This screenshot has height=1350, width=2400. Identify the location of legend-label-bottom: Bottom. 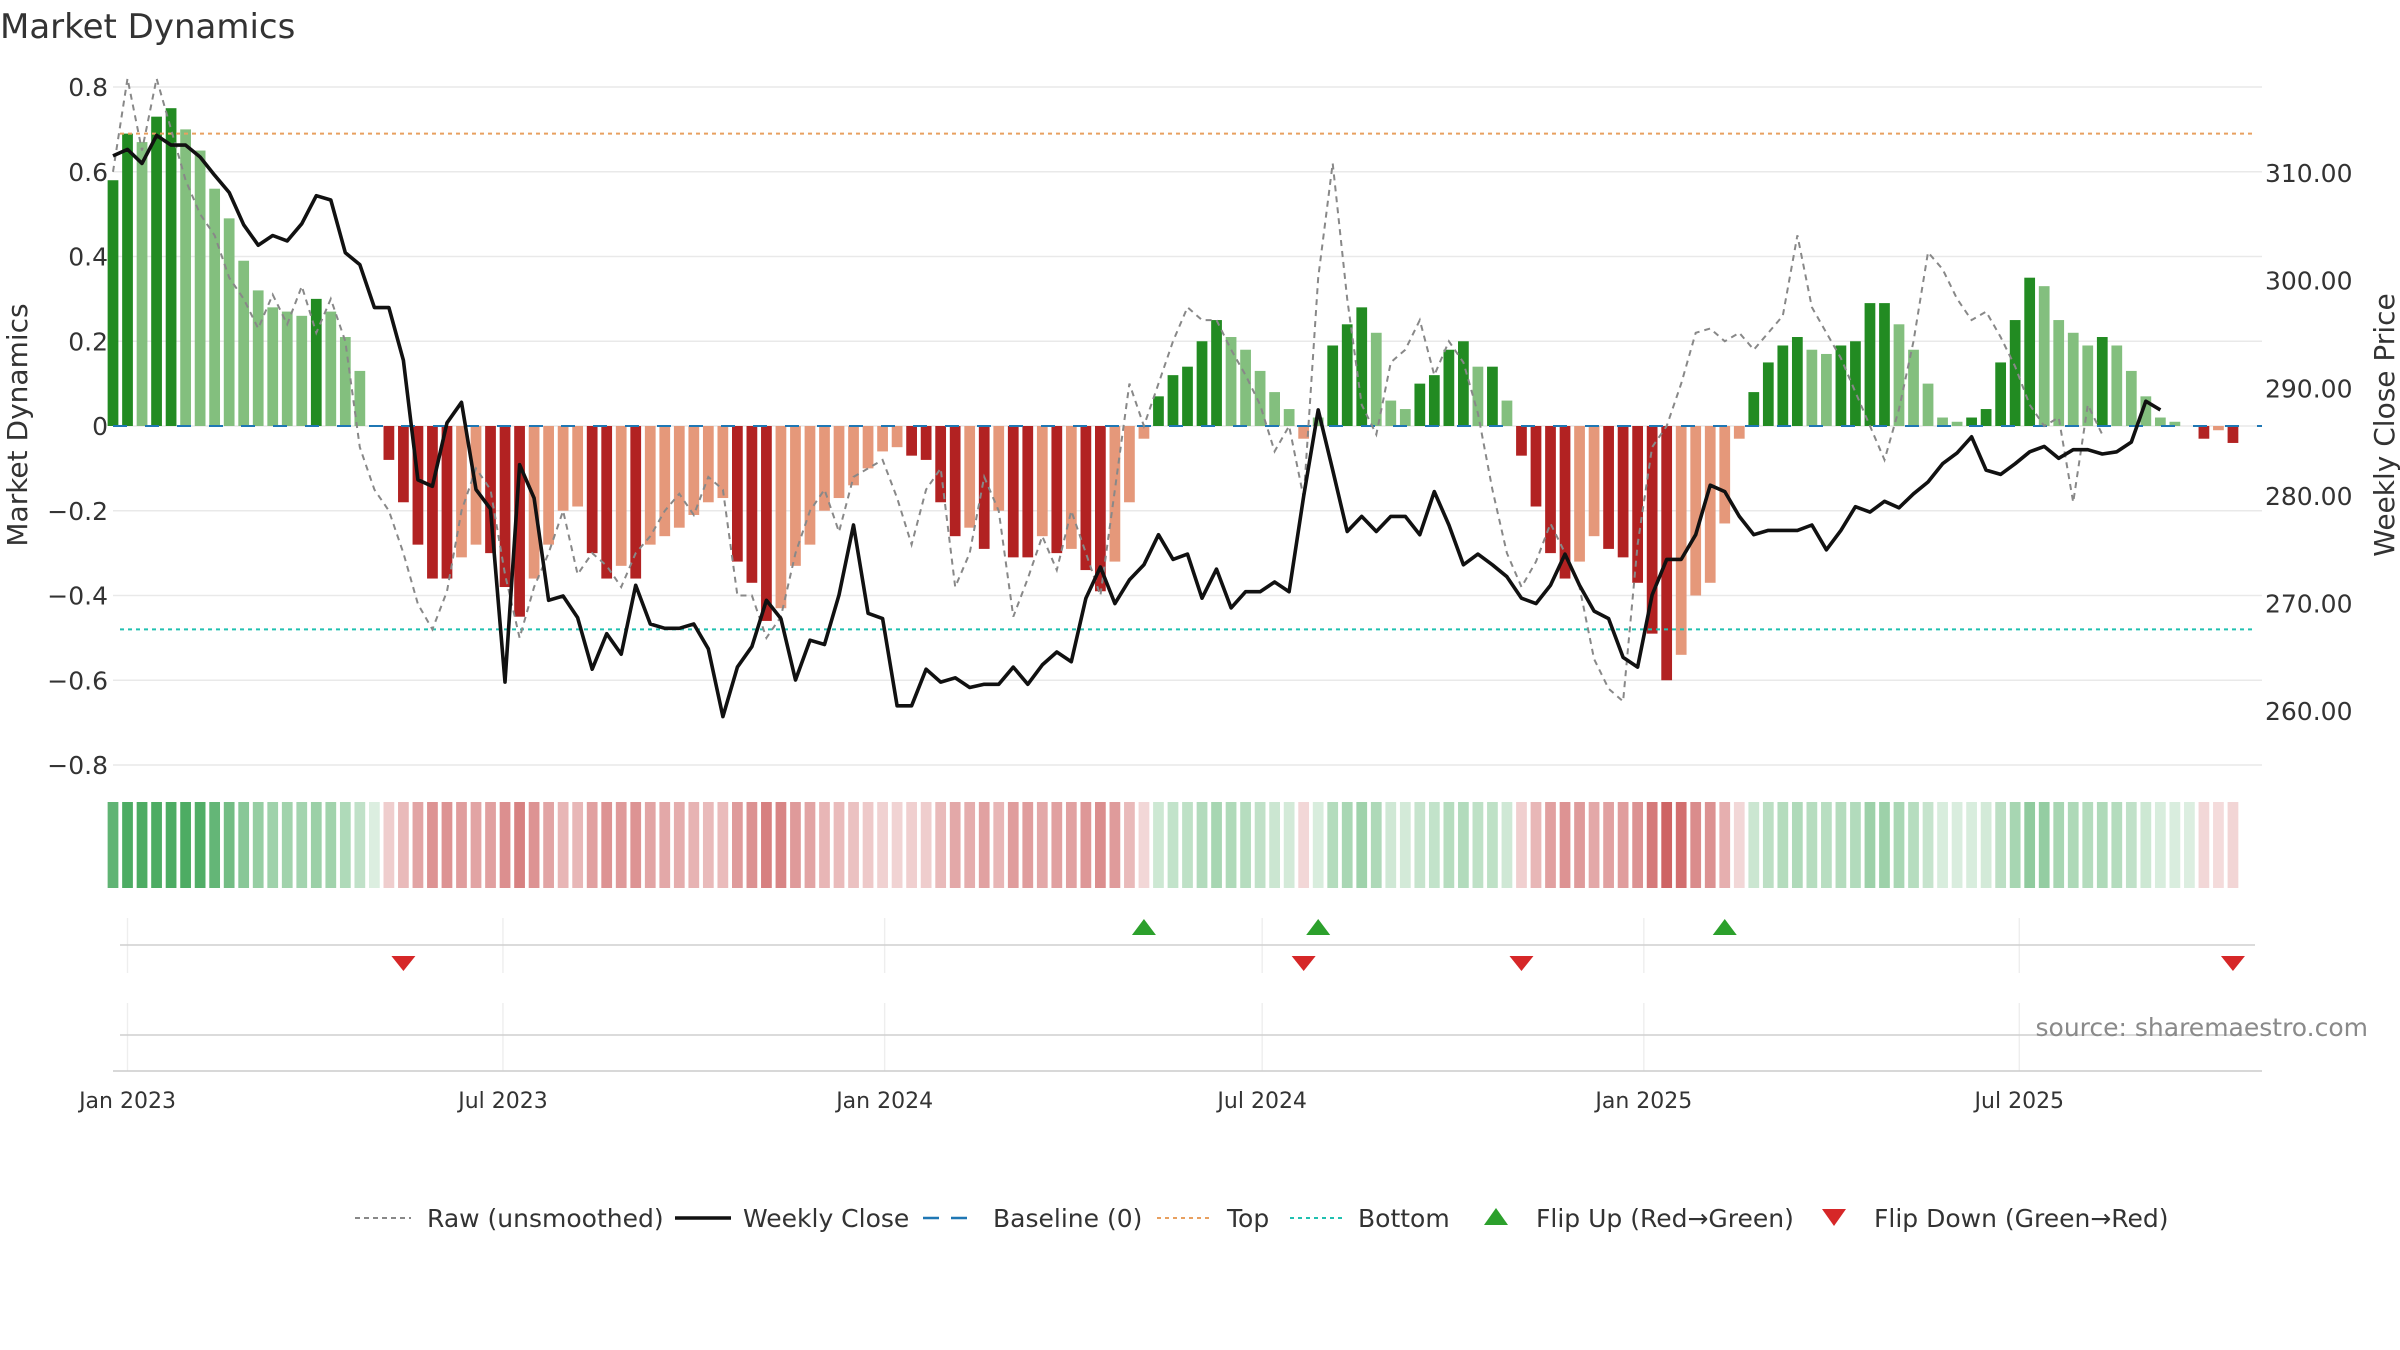
(1404, 1218).